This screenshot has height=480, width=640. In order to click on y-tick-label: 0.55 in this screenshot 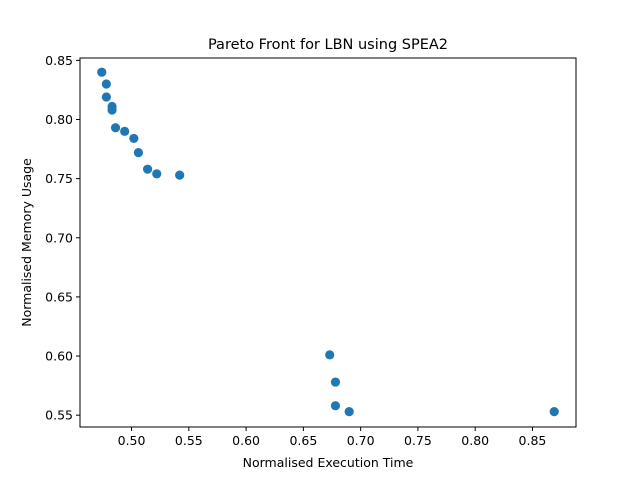, I will do `click(59, 415)`.